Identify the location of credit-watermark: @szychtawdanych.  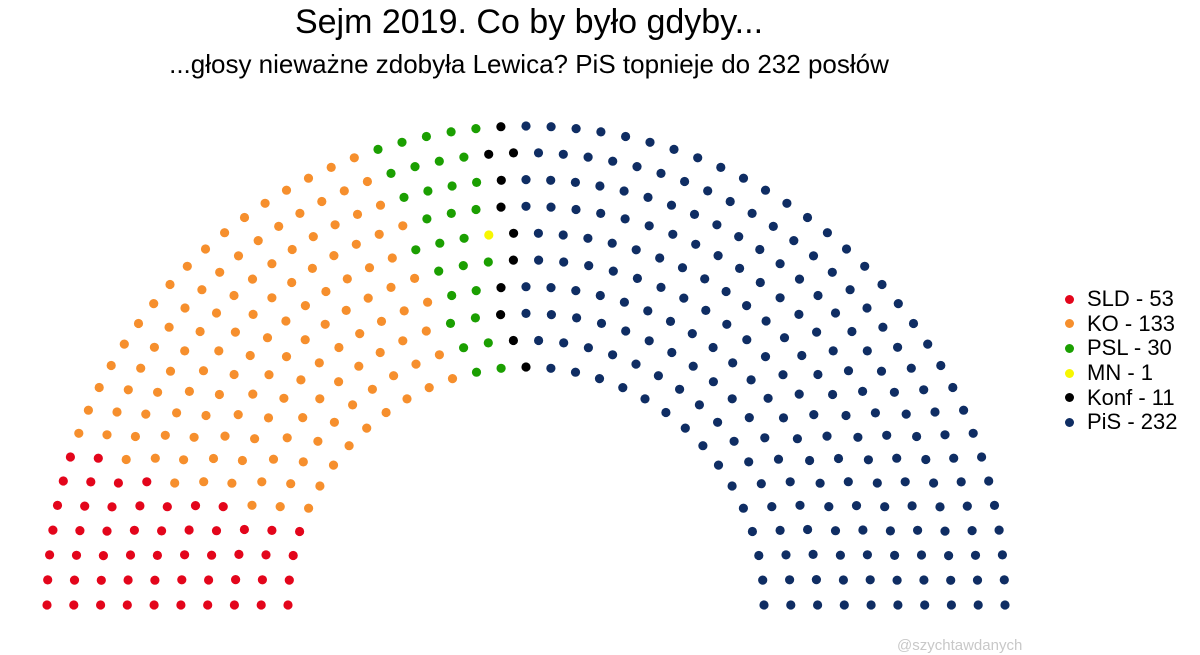
(960, 645).